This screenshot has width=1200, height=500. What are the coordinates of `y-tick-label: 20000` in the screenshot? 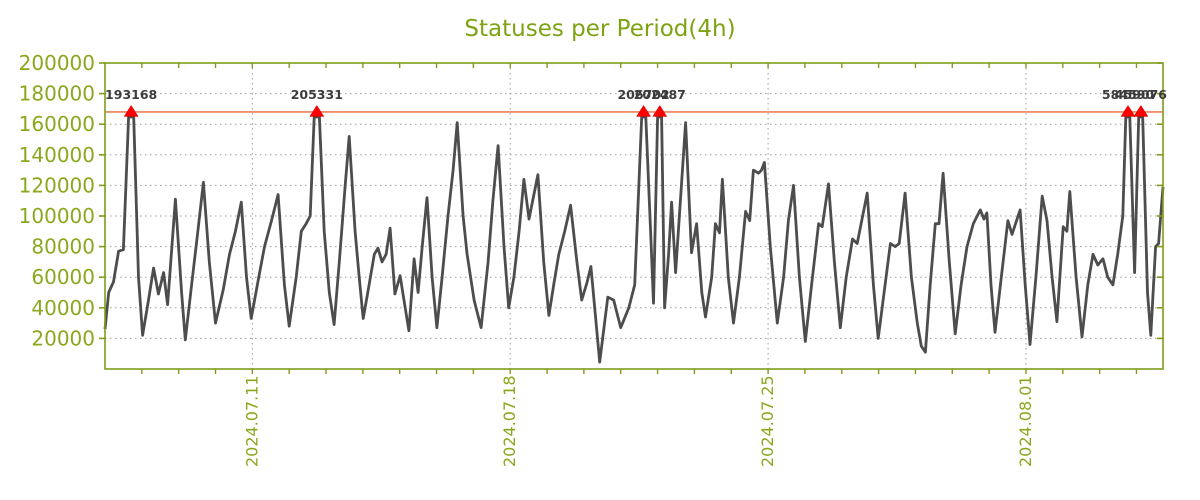 It's located at (63, 338).